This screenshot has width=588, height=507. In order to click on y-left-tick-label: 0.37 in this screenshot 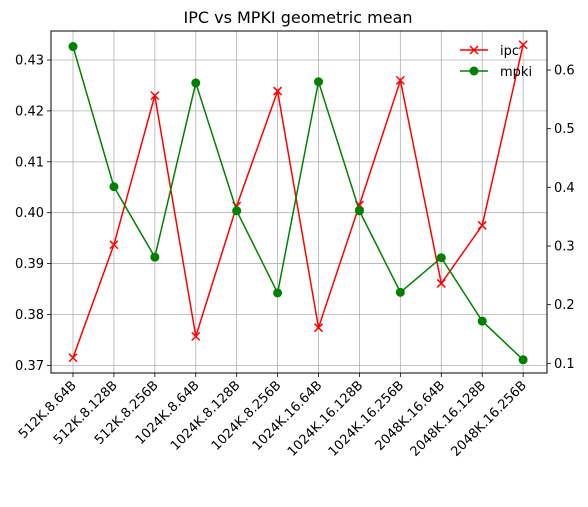, I will do `click(29, 366)`.